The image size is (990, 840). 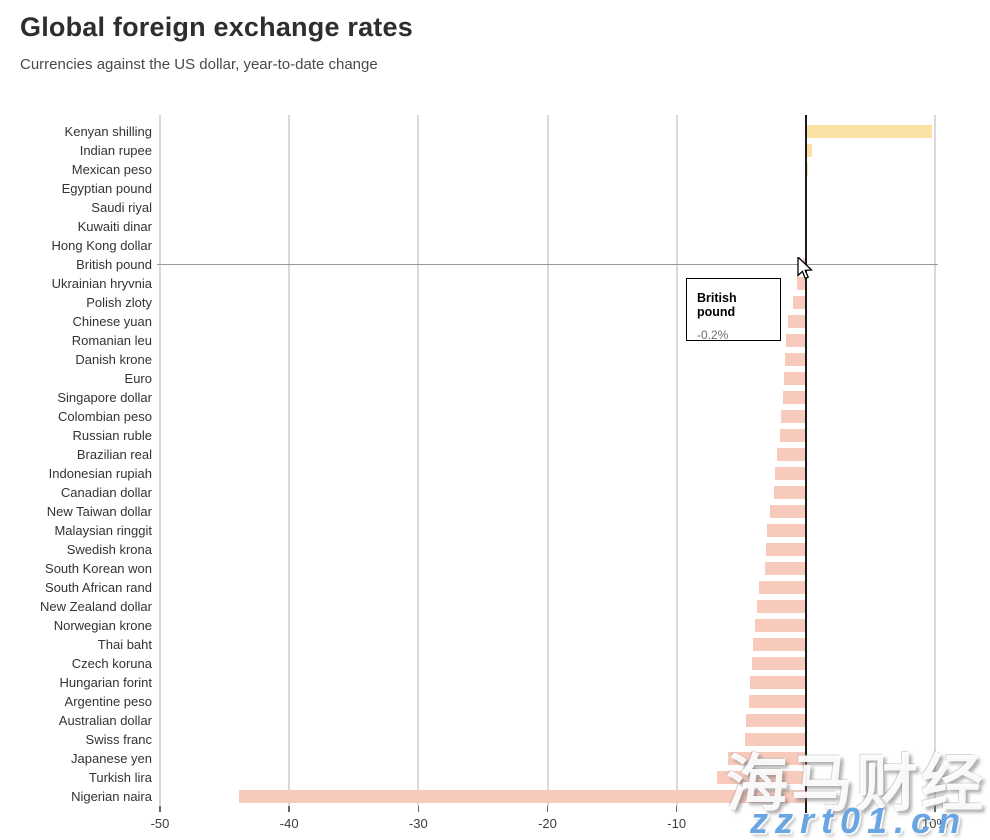 What do you see at coordinates (805, 270) in the screenshot?
I see `mouse-cursor-icon` at bounding box center [805, 270].